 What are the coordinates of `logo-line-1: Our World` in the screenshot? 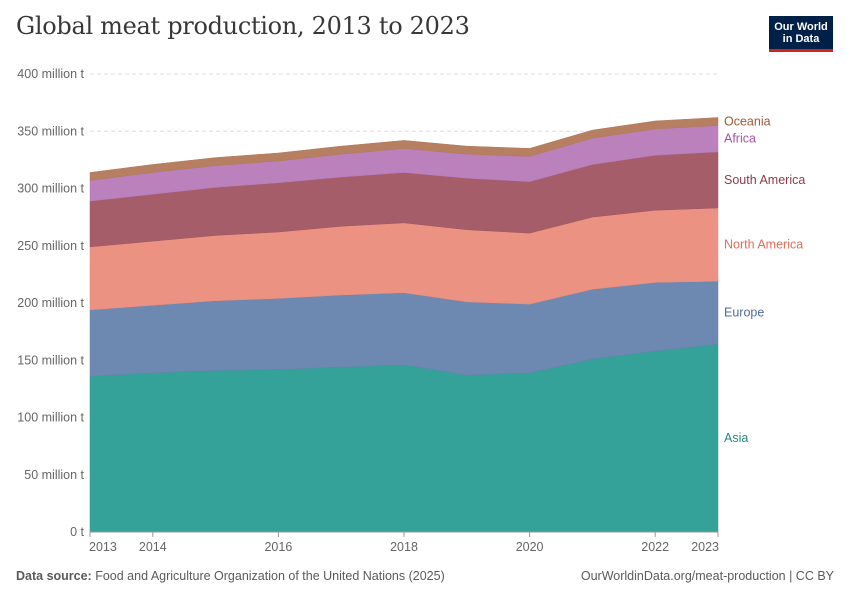 It's located at (801, 27).